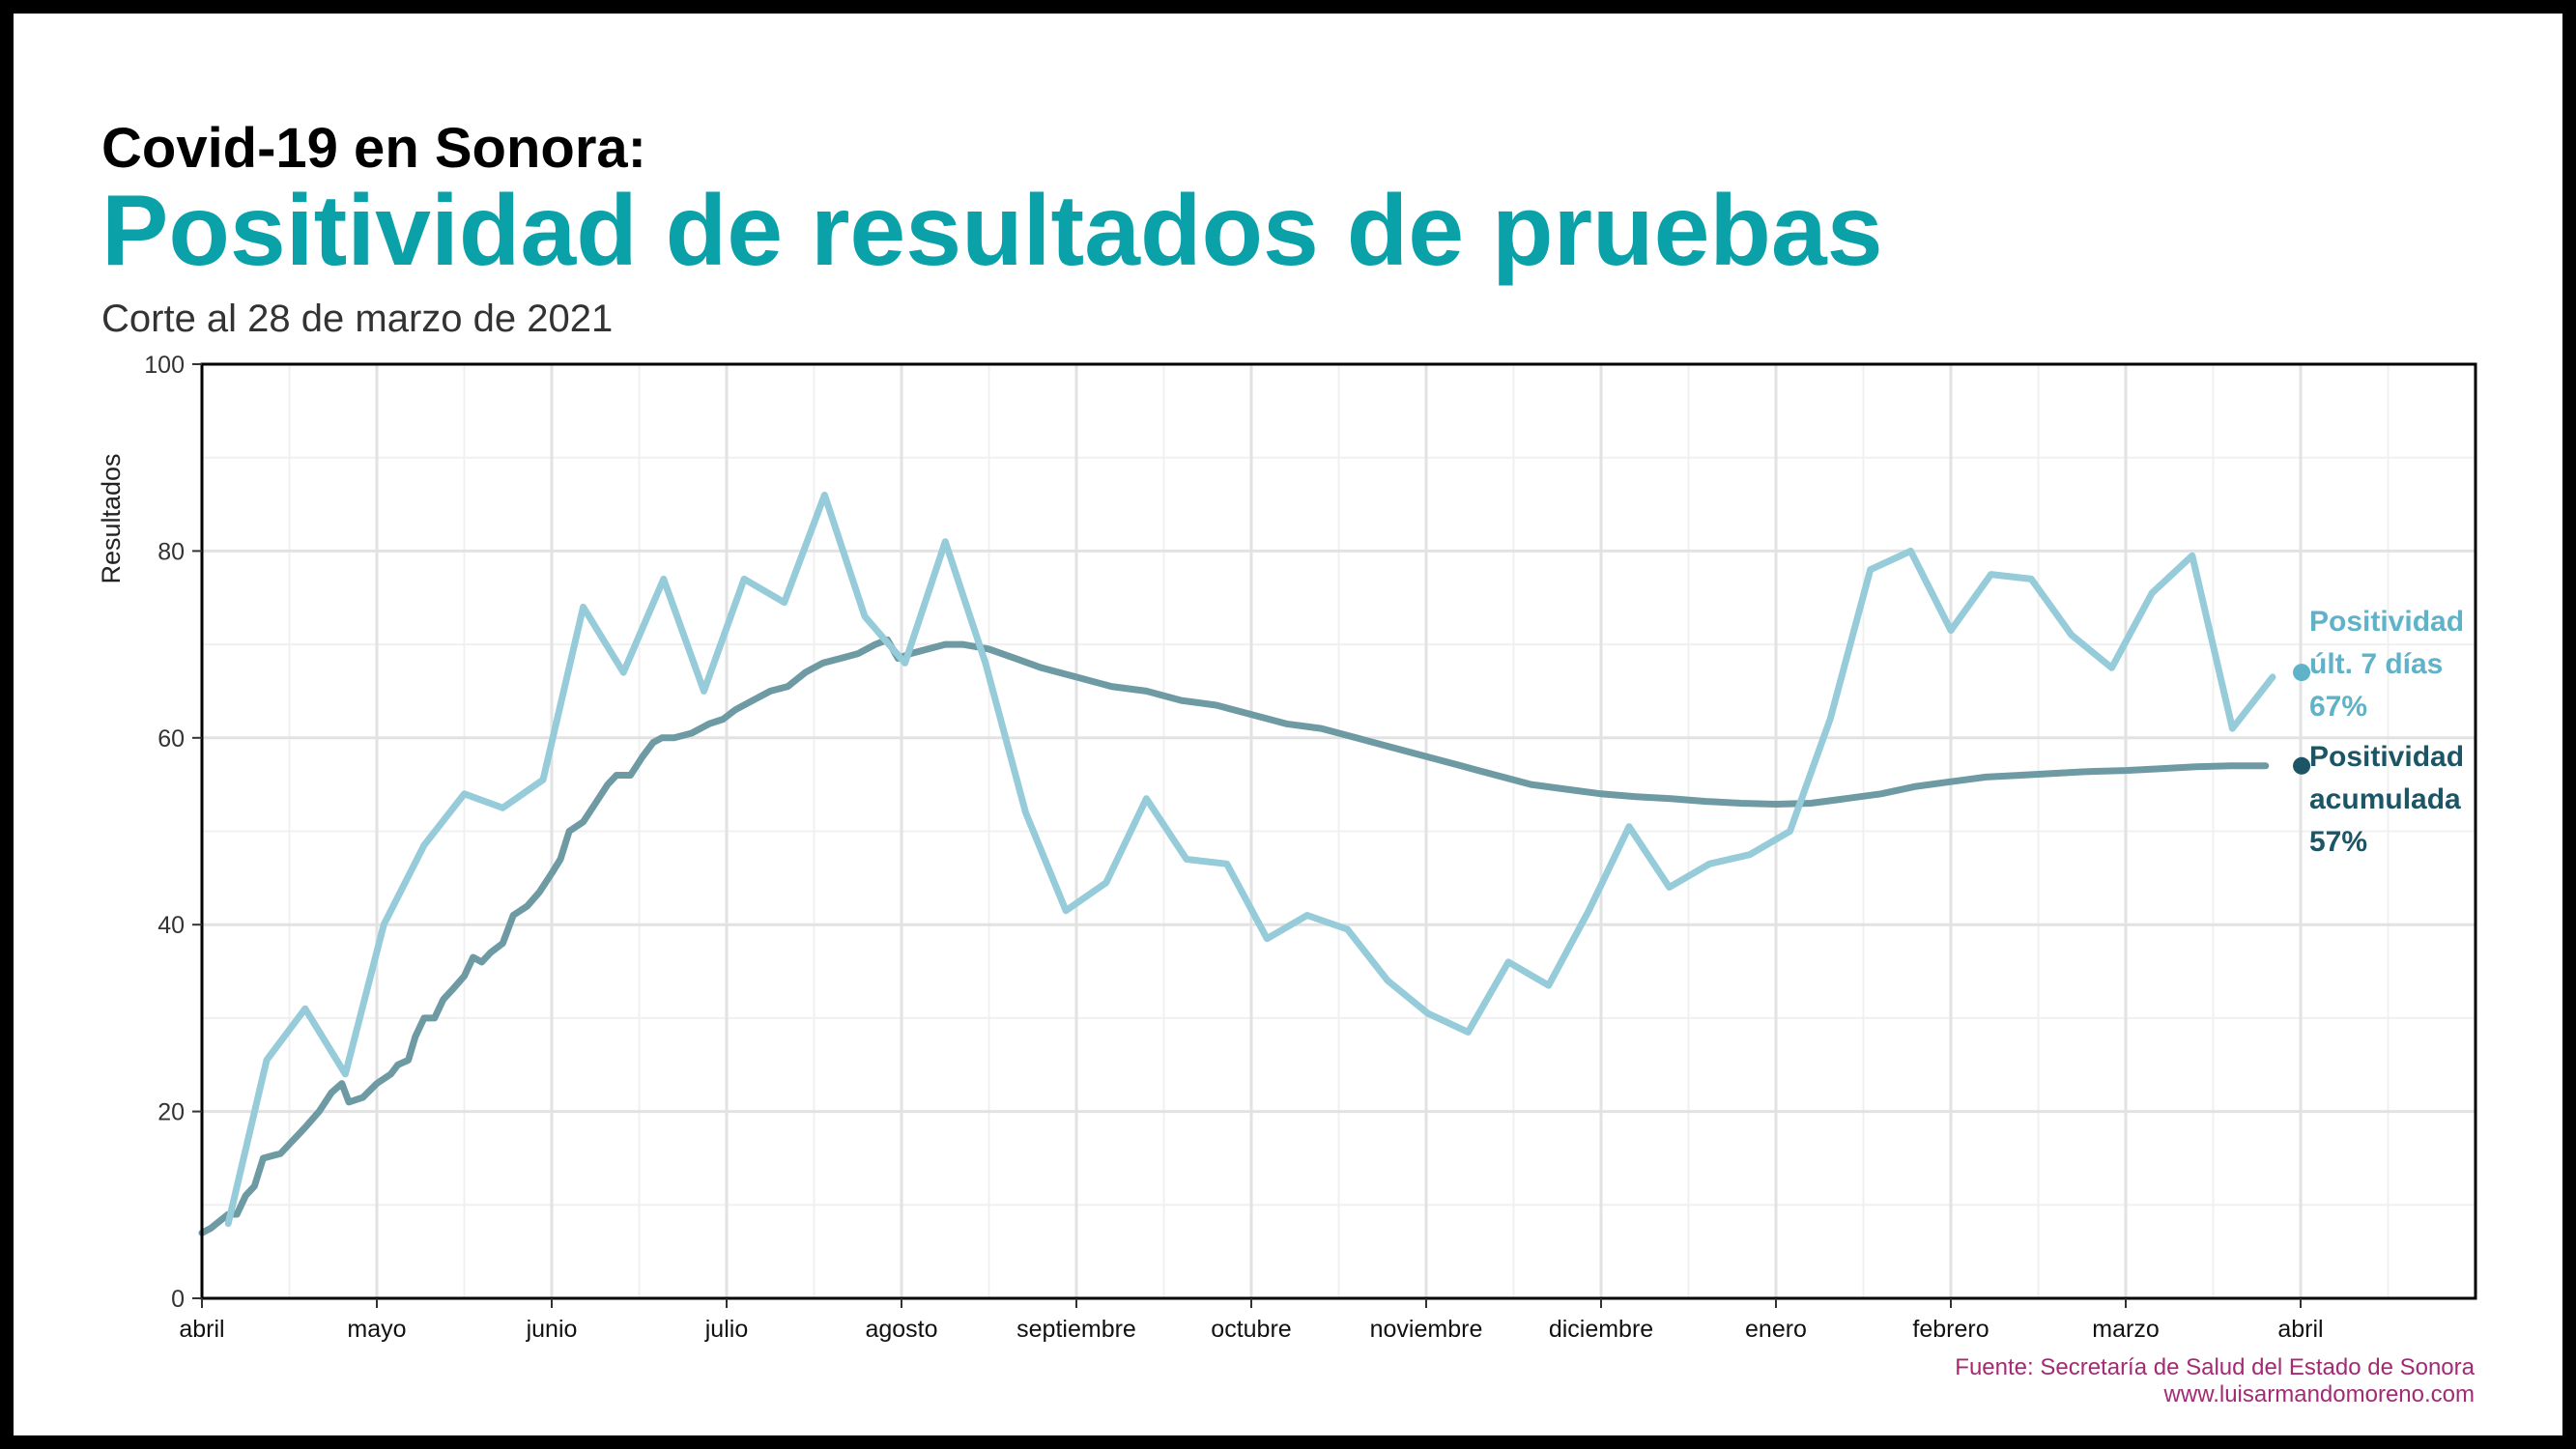  Describe the element at coordinates (1076, 1329) in the screenshot. I see `x-tick-label: septiembre` at that location.